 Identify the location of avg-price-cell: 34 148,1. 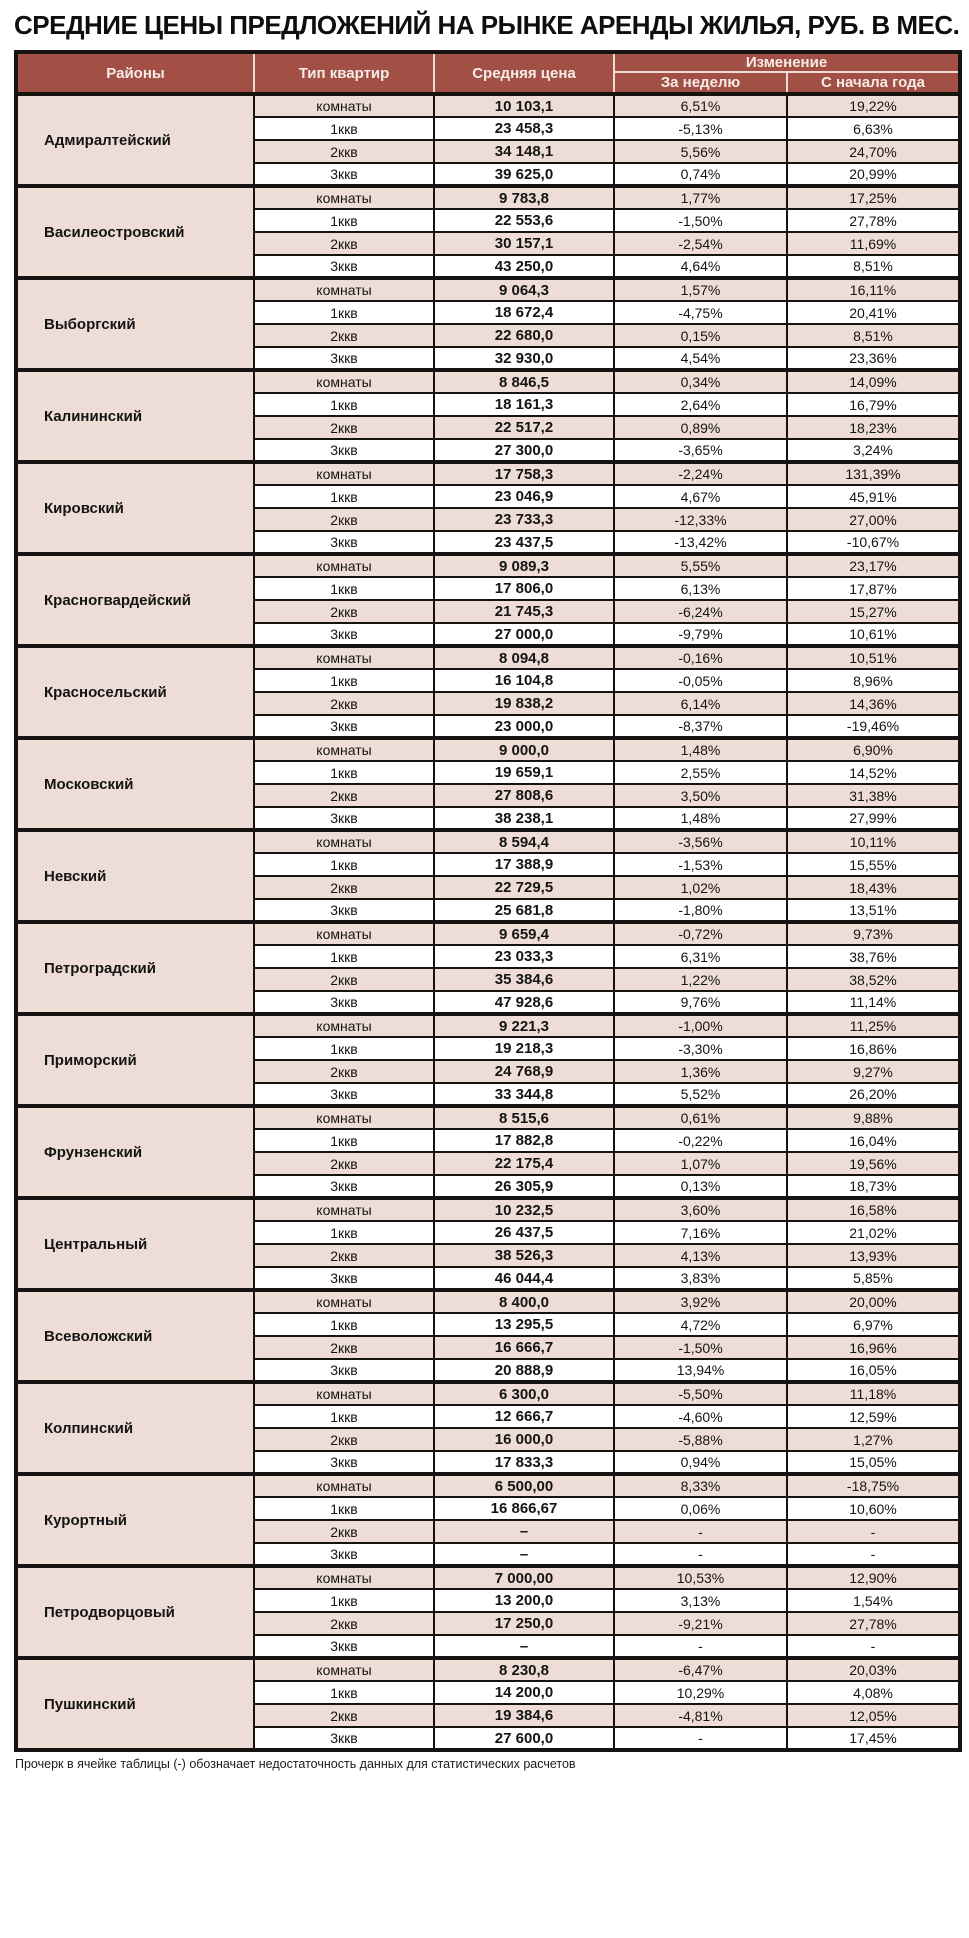
(524, 151).